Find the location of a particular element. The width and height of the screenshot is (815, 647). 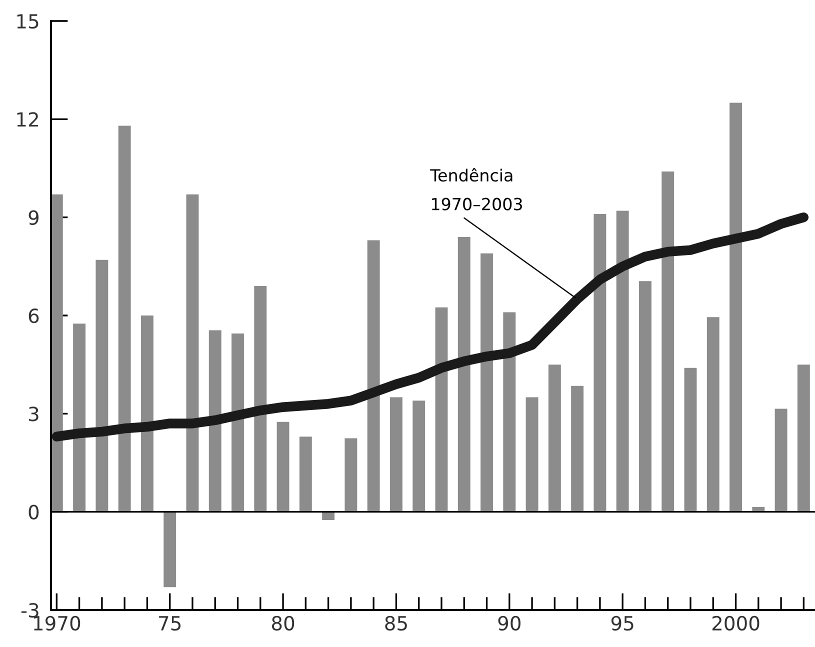

x-tick-label: 80 is located at coordinates (283, 623).